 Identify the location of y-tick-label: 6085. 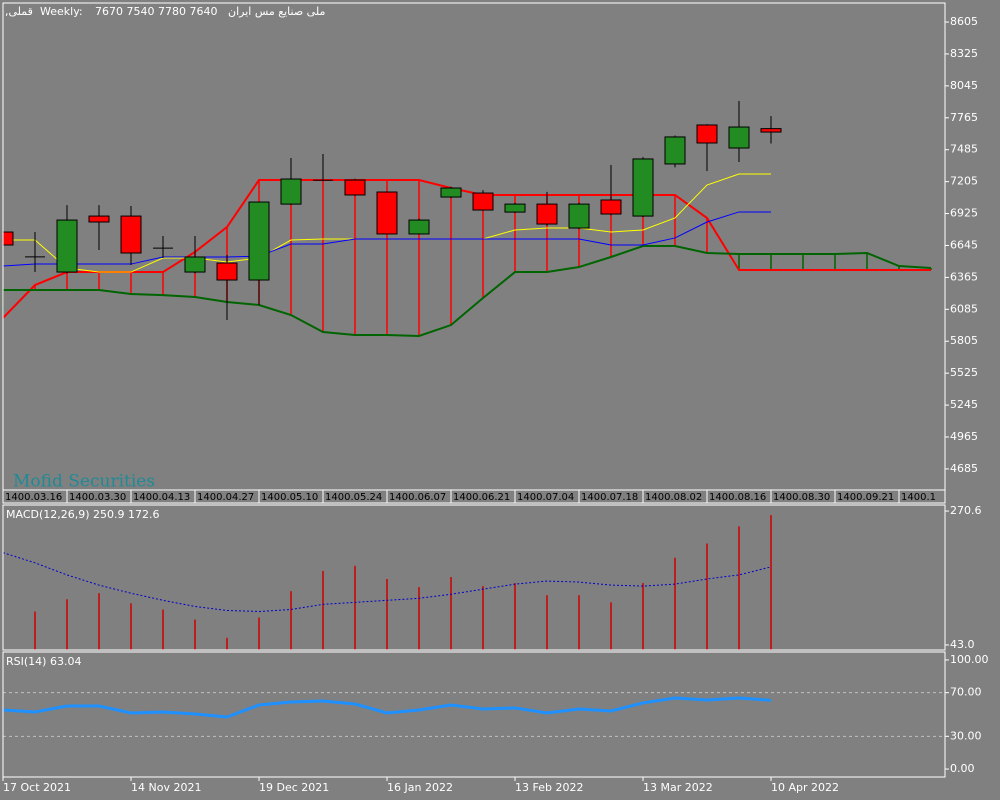
(964, 308).